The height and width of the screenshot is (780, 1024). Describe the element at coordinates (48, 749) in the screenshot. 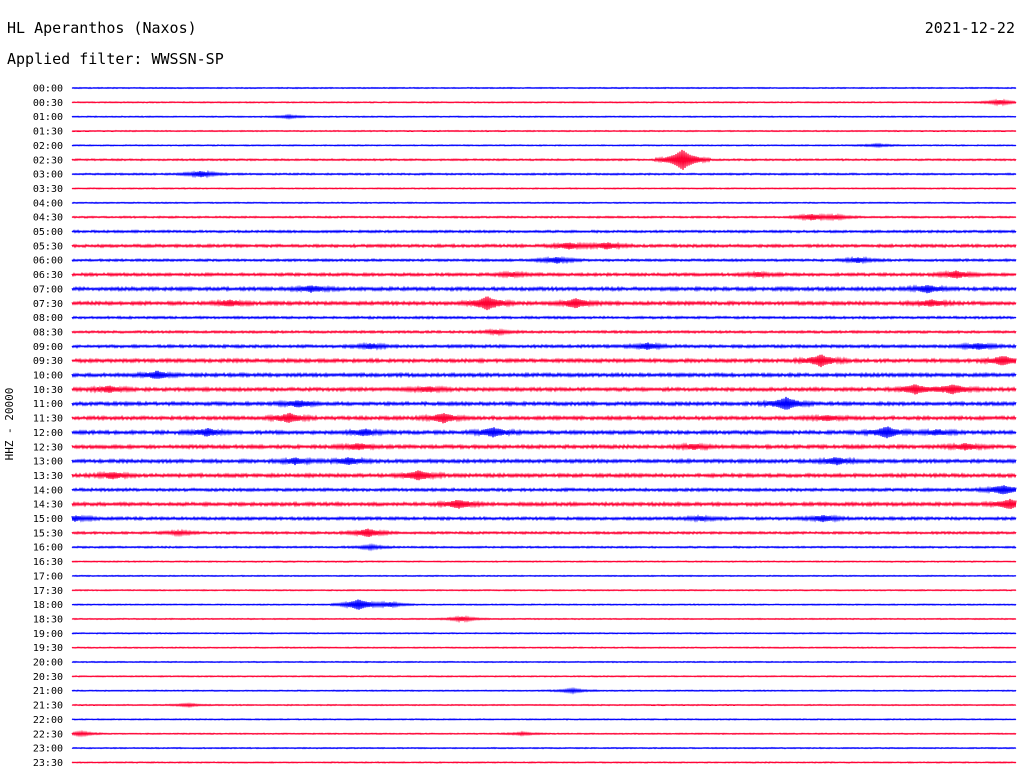

I see `row-tick-label: 23:00` at that location.